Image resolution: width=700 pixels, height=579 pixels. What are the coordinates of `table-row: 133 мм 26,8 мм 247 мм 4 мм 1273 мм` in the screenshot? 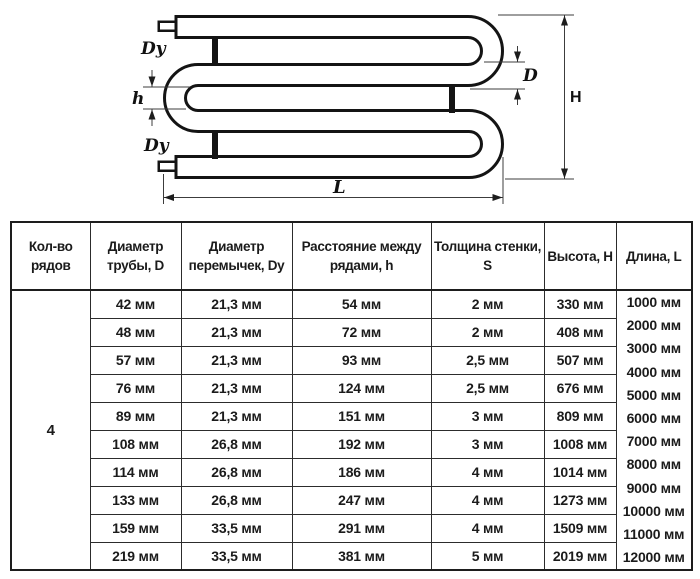 It's located at (351, 500).